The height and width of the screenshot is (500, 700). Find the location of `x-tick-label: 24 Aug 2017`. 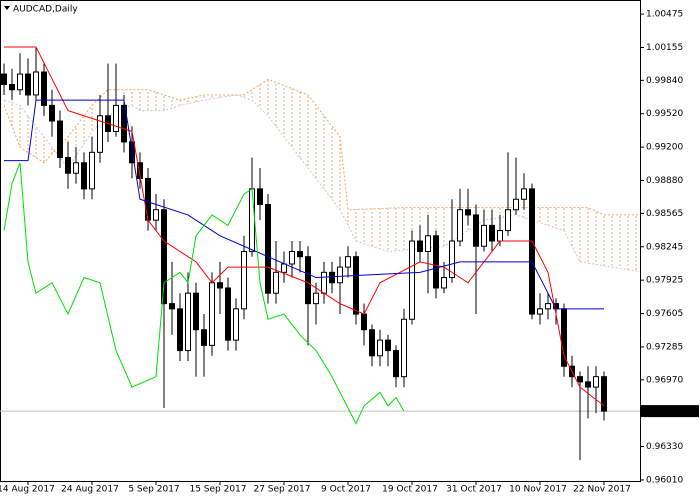

x-tick-label: 24 Aug 2017 is located at coordinates (90, 490).